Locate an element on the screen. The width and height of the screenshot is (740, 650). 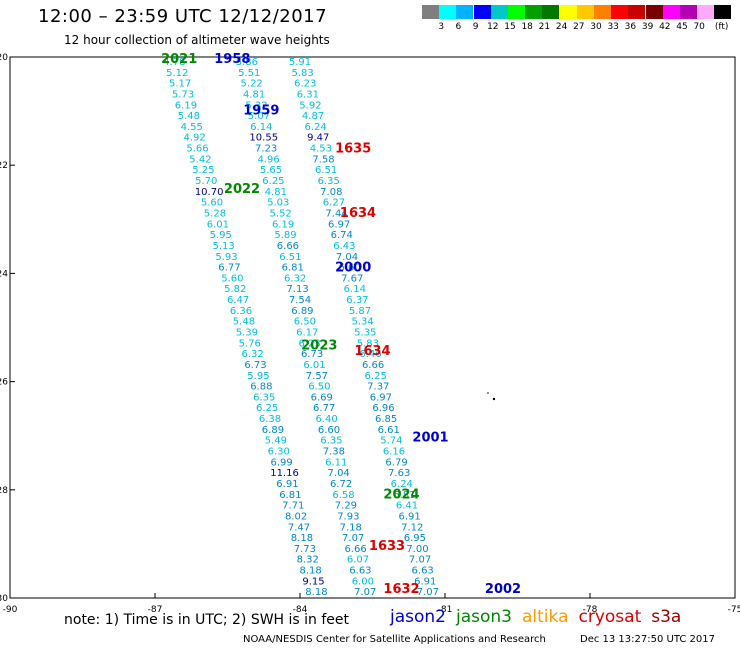
swh-value: 5.07 is located at coordinates (259, 116).